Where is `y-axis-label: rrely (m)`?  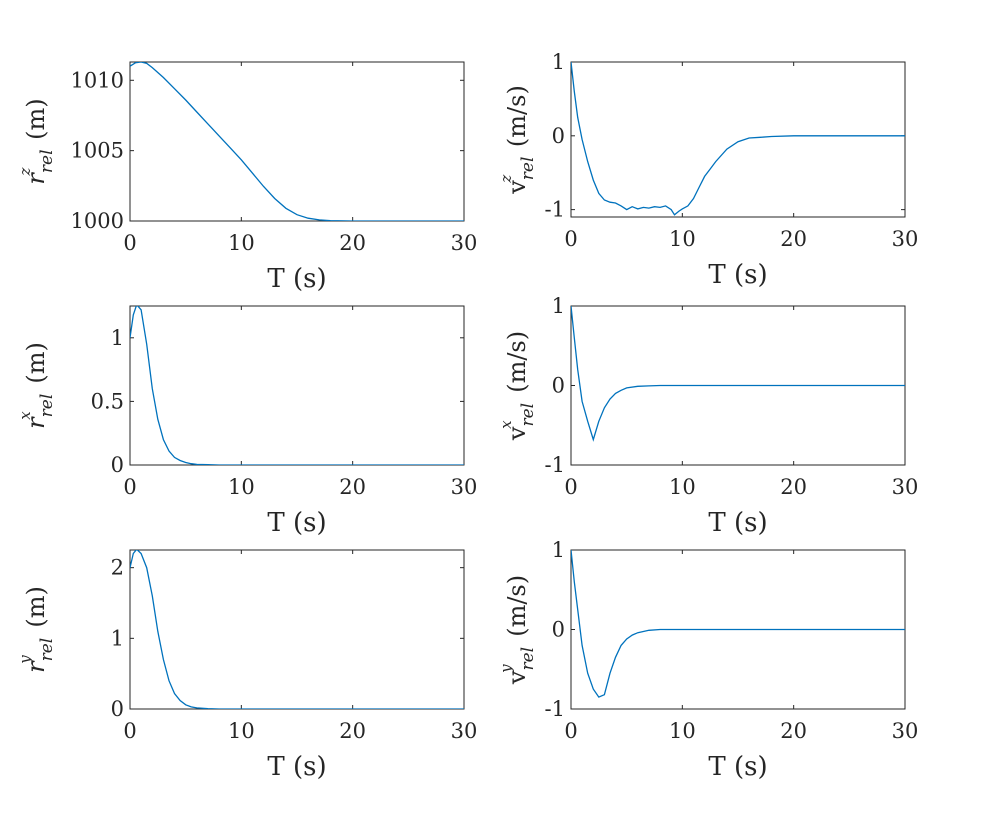
y-axis-label: rrely (m) is located at coordinates (36, 629).